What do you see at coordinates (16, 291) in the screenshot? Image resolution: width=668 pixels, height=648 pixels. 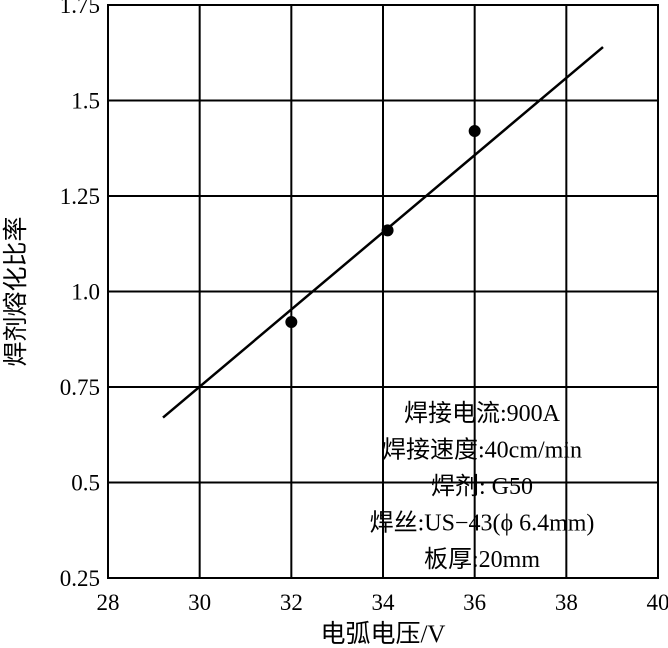 I see `y-axis-label: 焊剂熔化比率` at bounding box center [16, 291].